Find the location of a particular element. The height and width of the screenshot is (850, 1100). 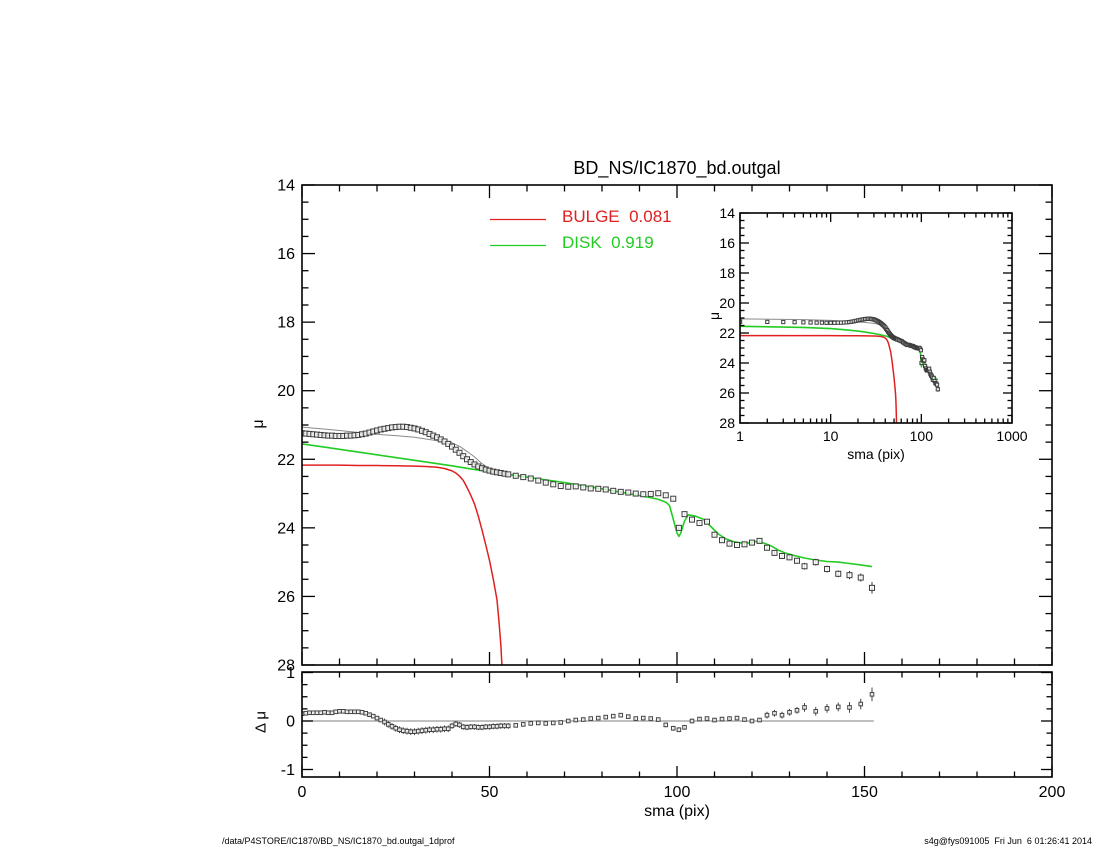

main-panel-data is located at coordinates (588, 544).